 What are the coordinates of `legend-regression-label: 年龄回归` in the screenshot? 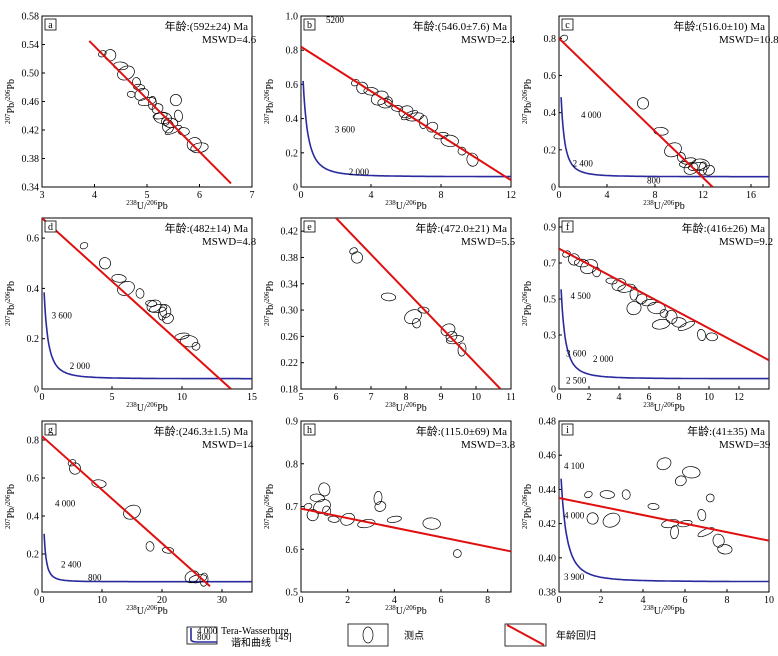 It's located at (576, 635).